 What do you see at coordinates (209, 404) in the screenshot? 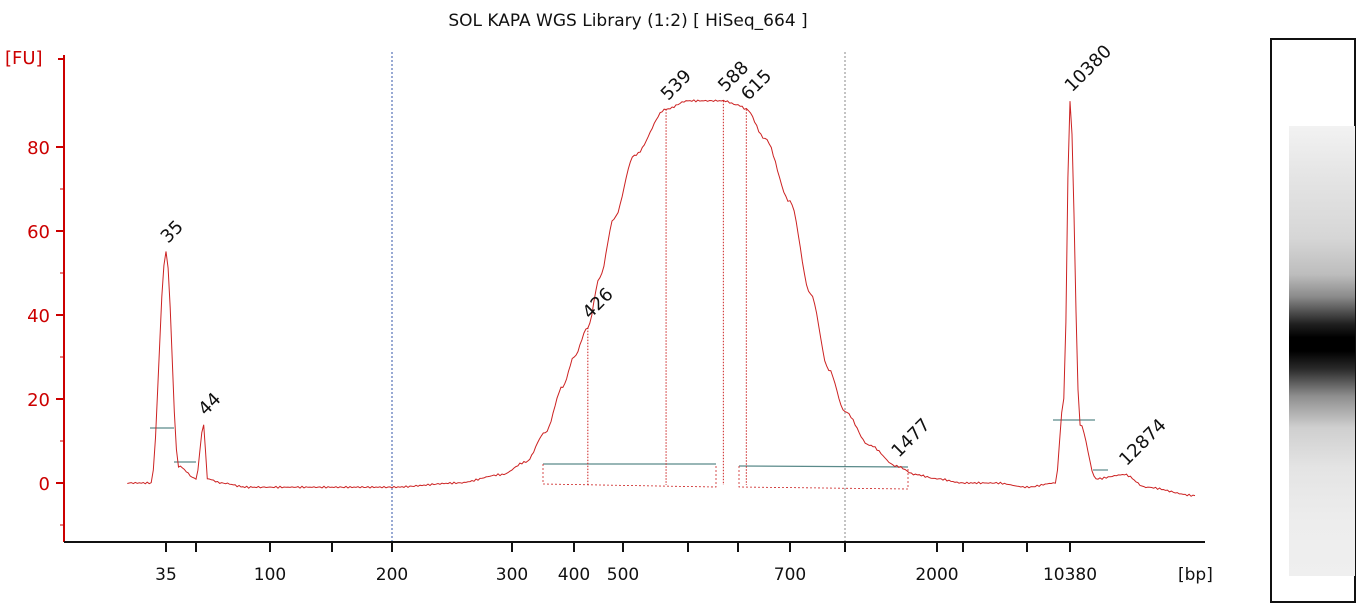
I see `peak-label-44: 44` at bounding box center [209, 404].